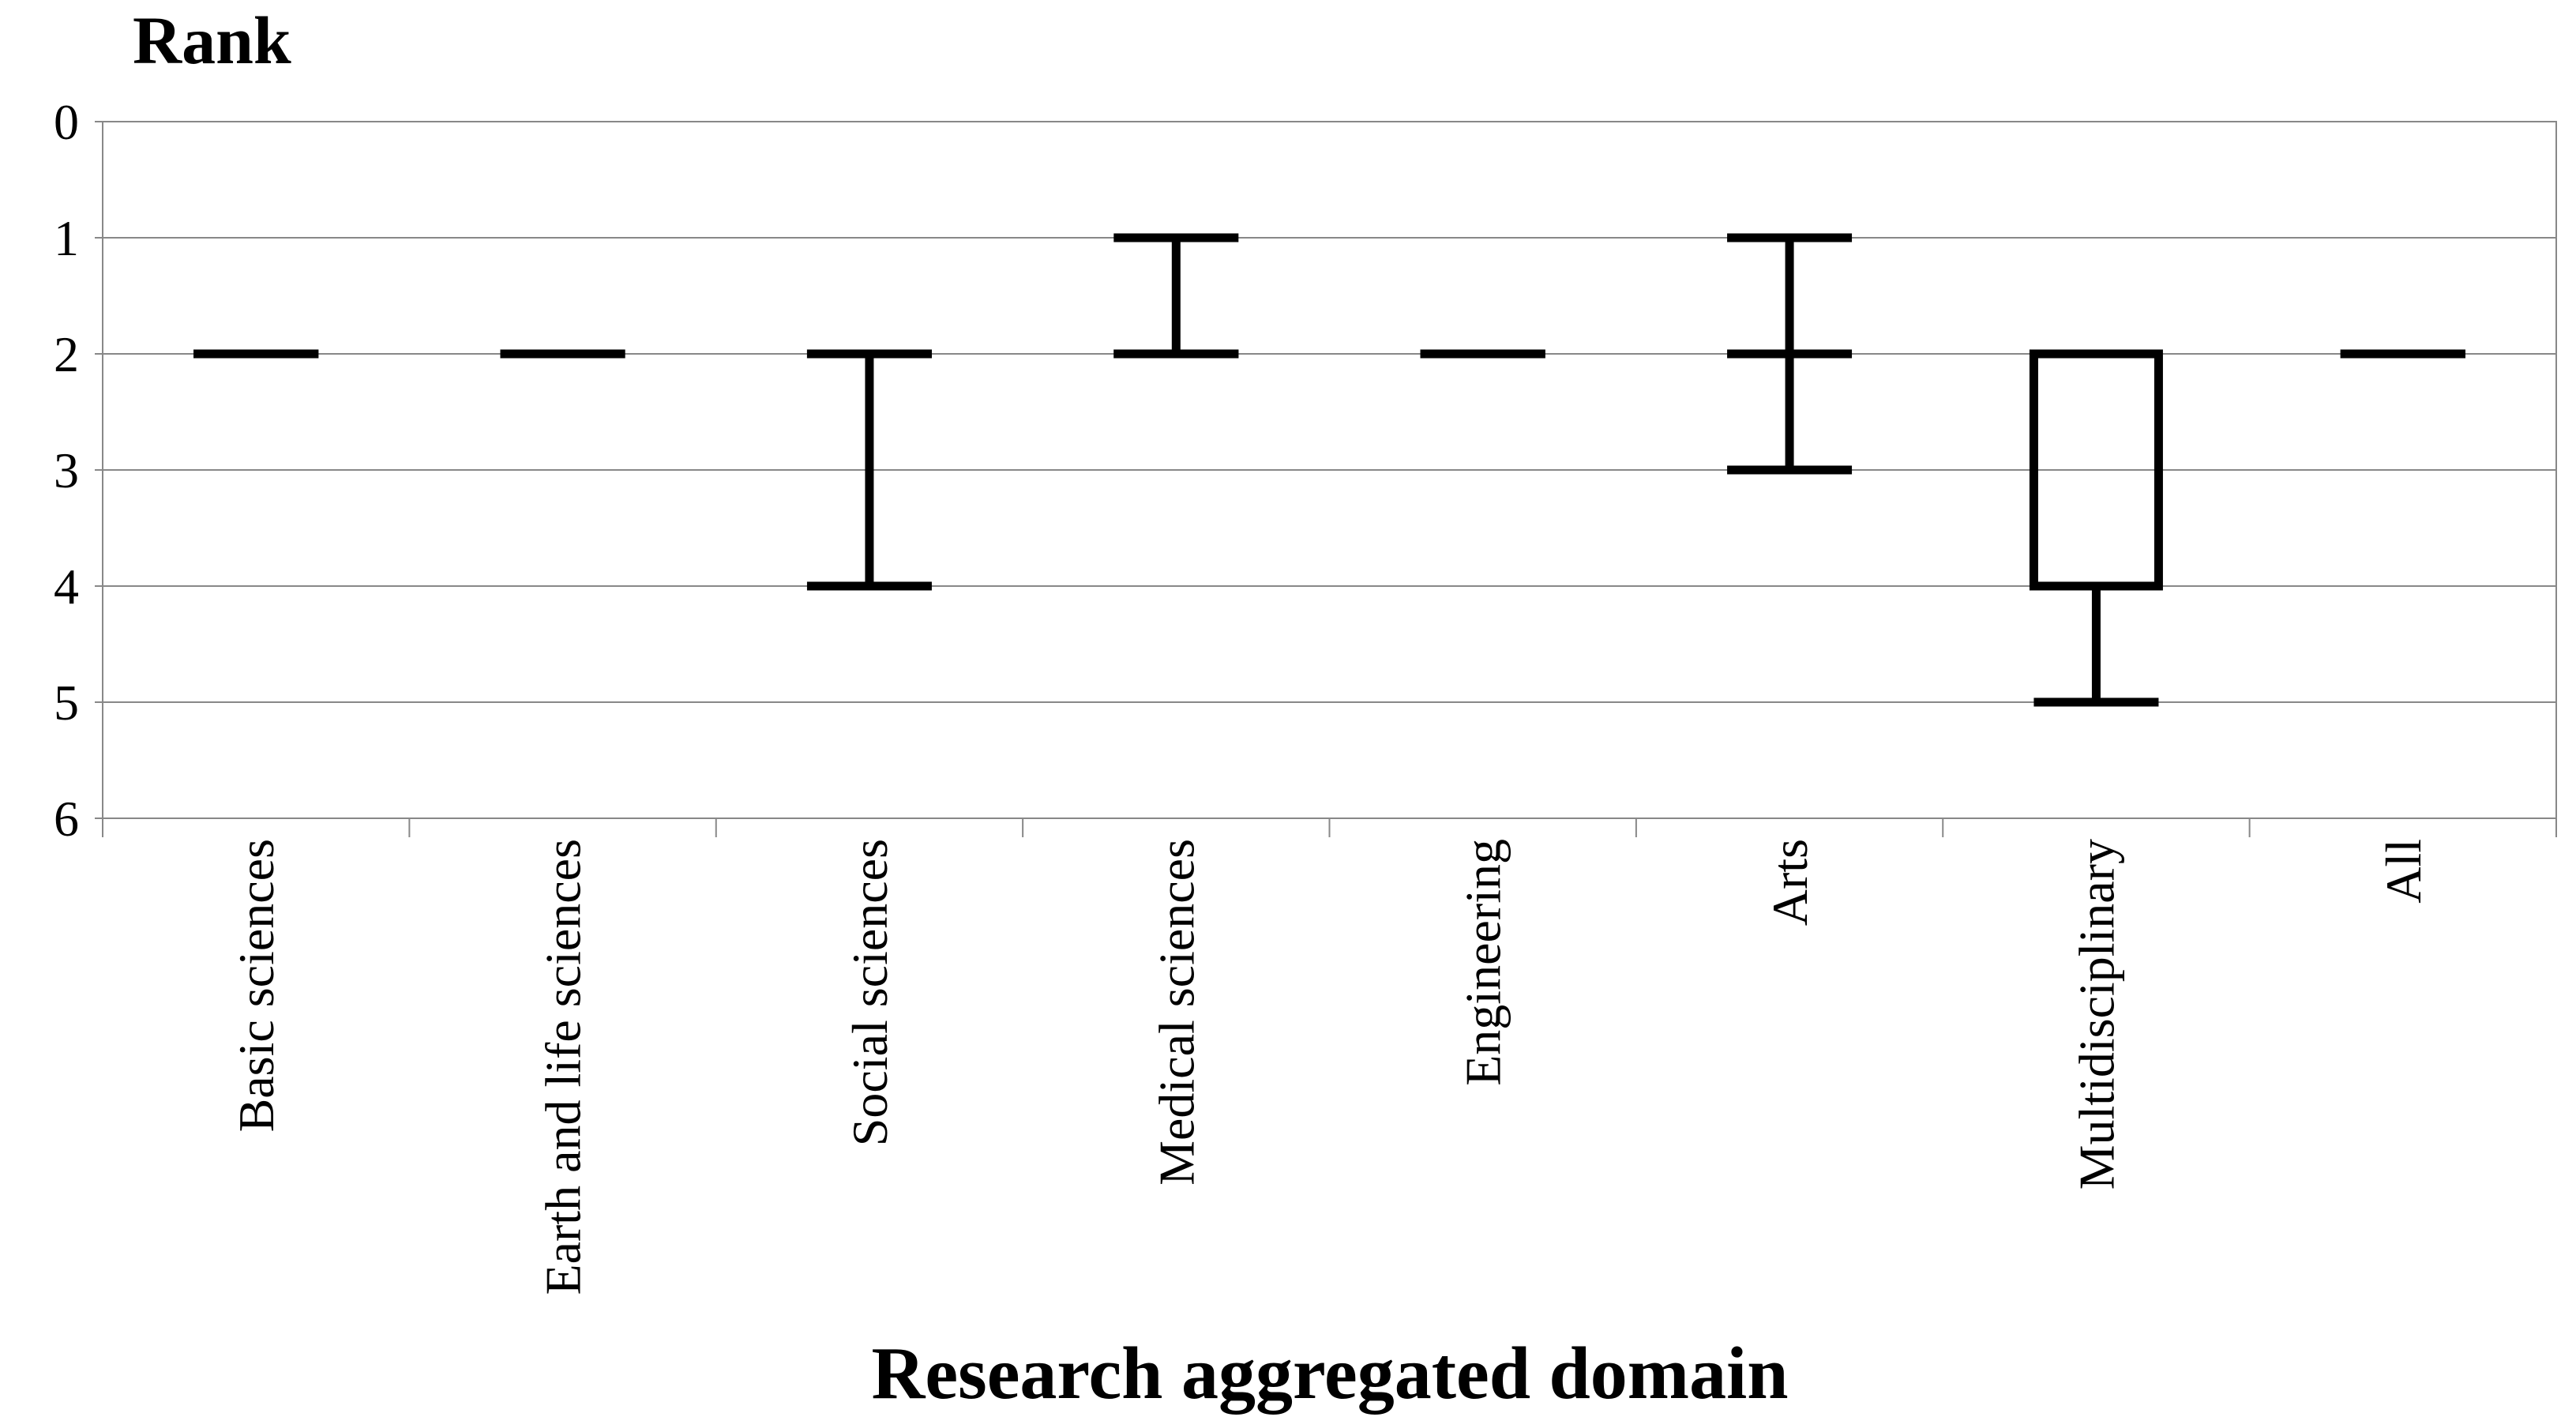 The image size is (2576, 1417). Describe the element at coordinates (66, 238) in the screenshot. I see `y-tick-label: 1` at that location.